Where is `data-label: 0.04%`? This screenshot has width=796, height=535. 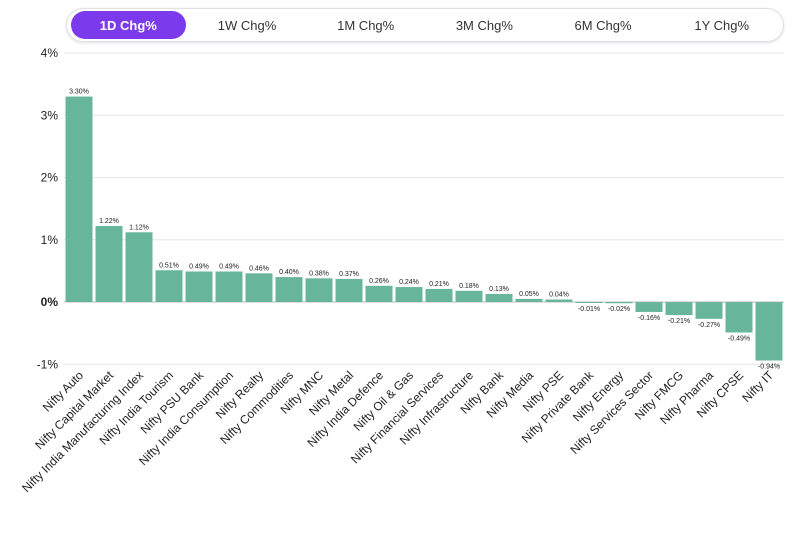 data-label: 0.04% is located at coordinates (559, 295).